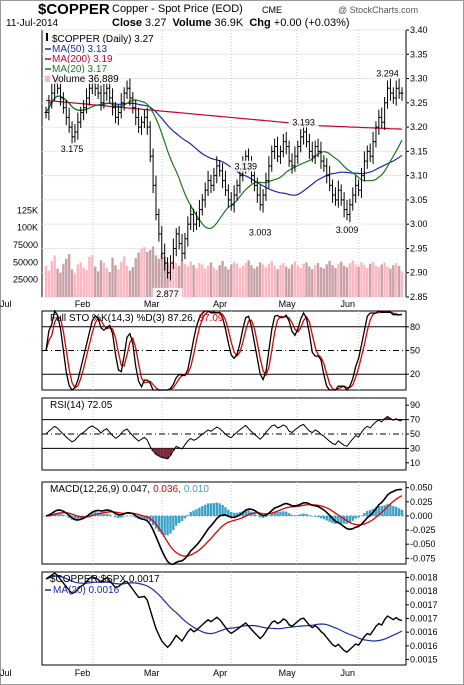 The image size is (464, 685). What do you see at coordinates (152, 304) in the screenshot?
I see `price-x-label: Mar` at bounding box center [152, 304].